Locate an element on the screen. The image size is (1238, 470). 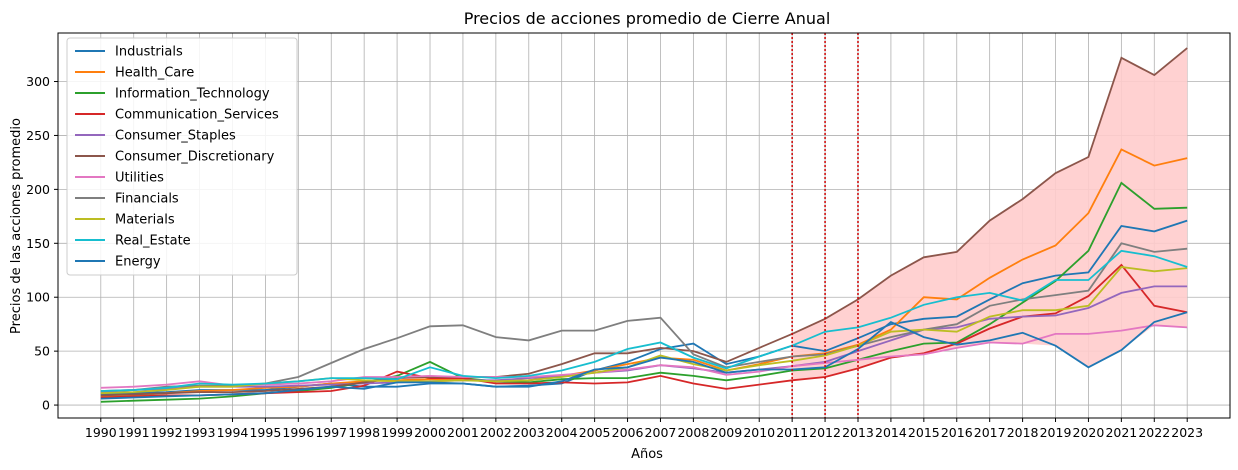
x-tick-label: 1991 is located at coordinates (134, 432).